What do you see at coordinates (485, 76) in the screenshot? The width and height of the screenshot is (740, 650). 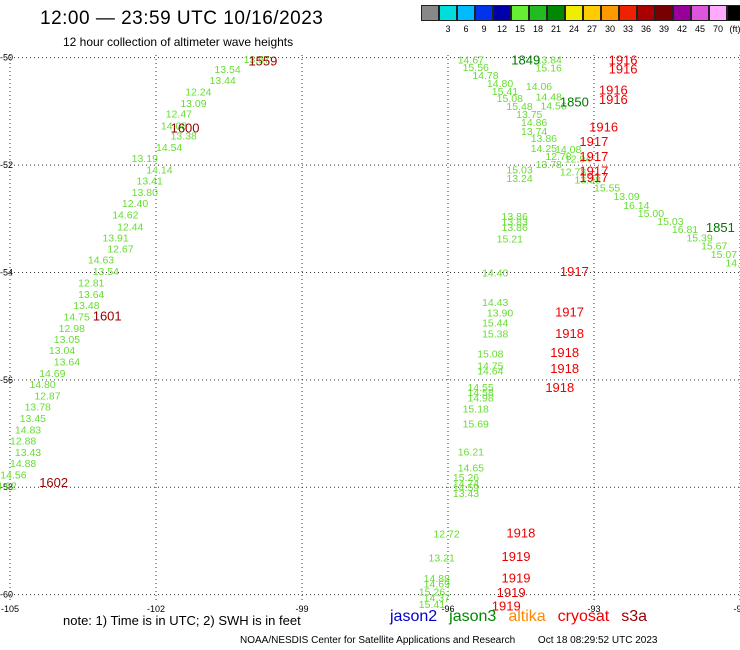 I see `wave-height-value: 14.78` at bounding box center [485, 76].